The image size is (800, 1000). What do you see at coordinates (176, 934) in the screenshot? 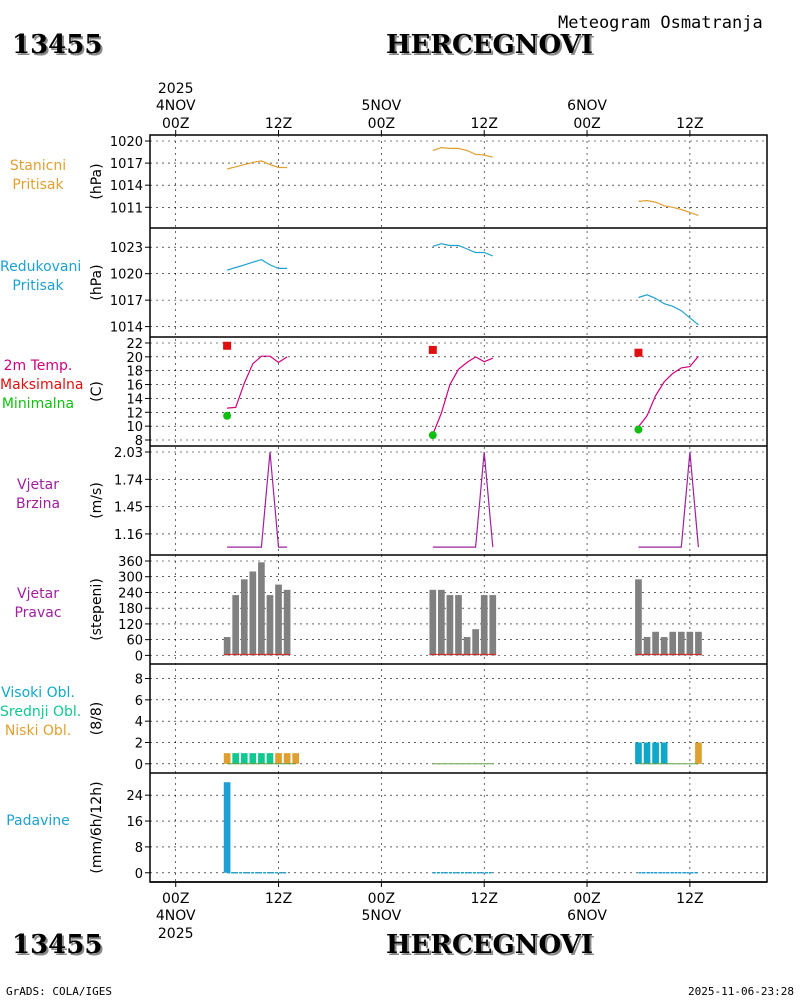
I see `bottom-year-label: 2025` at bounding box center [176, 934].